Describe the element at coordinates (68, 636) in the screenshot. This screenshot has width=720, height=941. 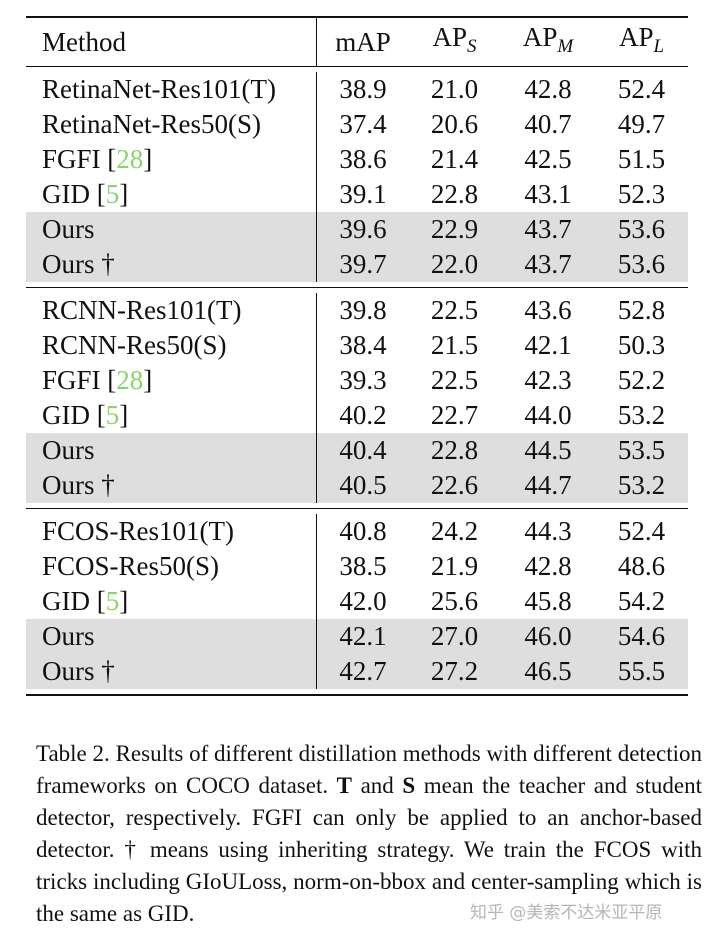
I see `method-name: Ours` at that location.